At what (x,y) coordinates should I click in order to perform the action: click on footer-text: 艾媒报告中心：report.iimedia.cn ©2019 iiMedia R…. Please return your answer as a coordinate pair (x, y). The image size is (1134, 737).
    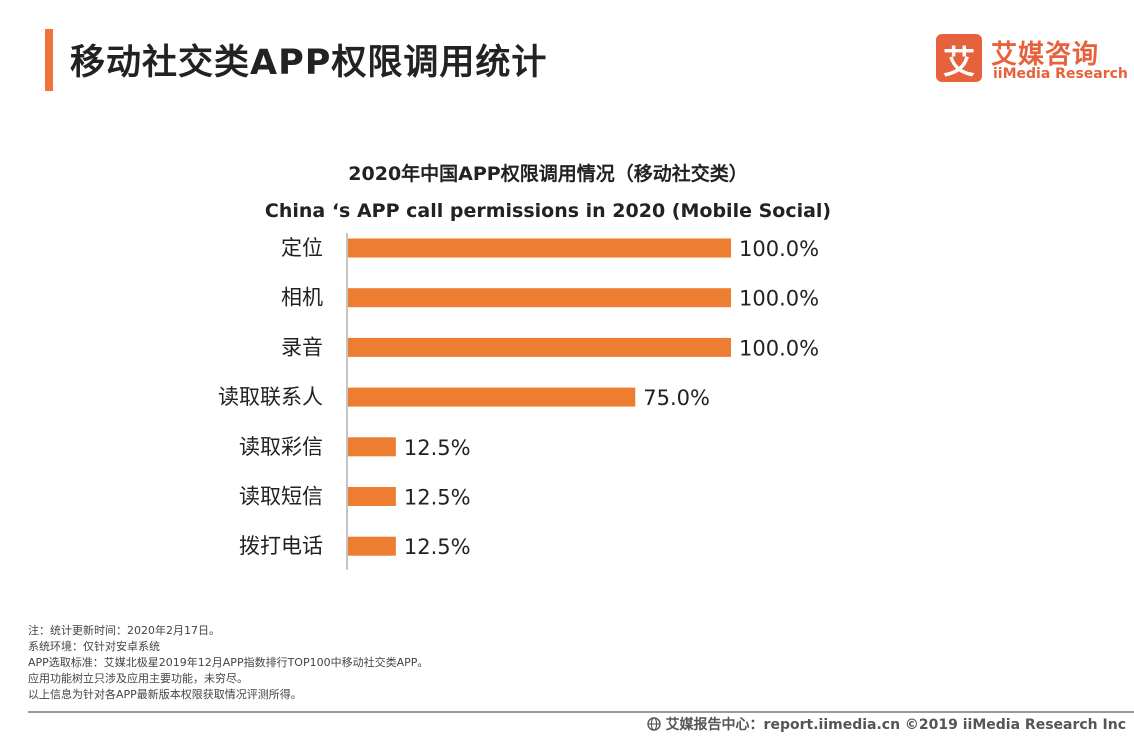
    Looking at the image, I should click on (895, 725).